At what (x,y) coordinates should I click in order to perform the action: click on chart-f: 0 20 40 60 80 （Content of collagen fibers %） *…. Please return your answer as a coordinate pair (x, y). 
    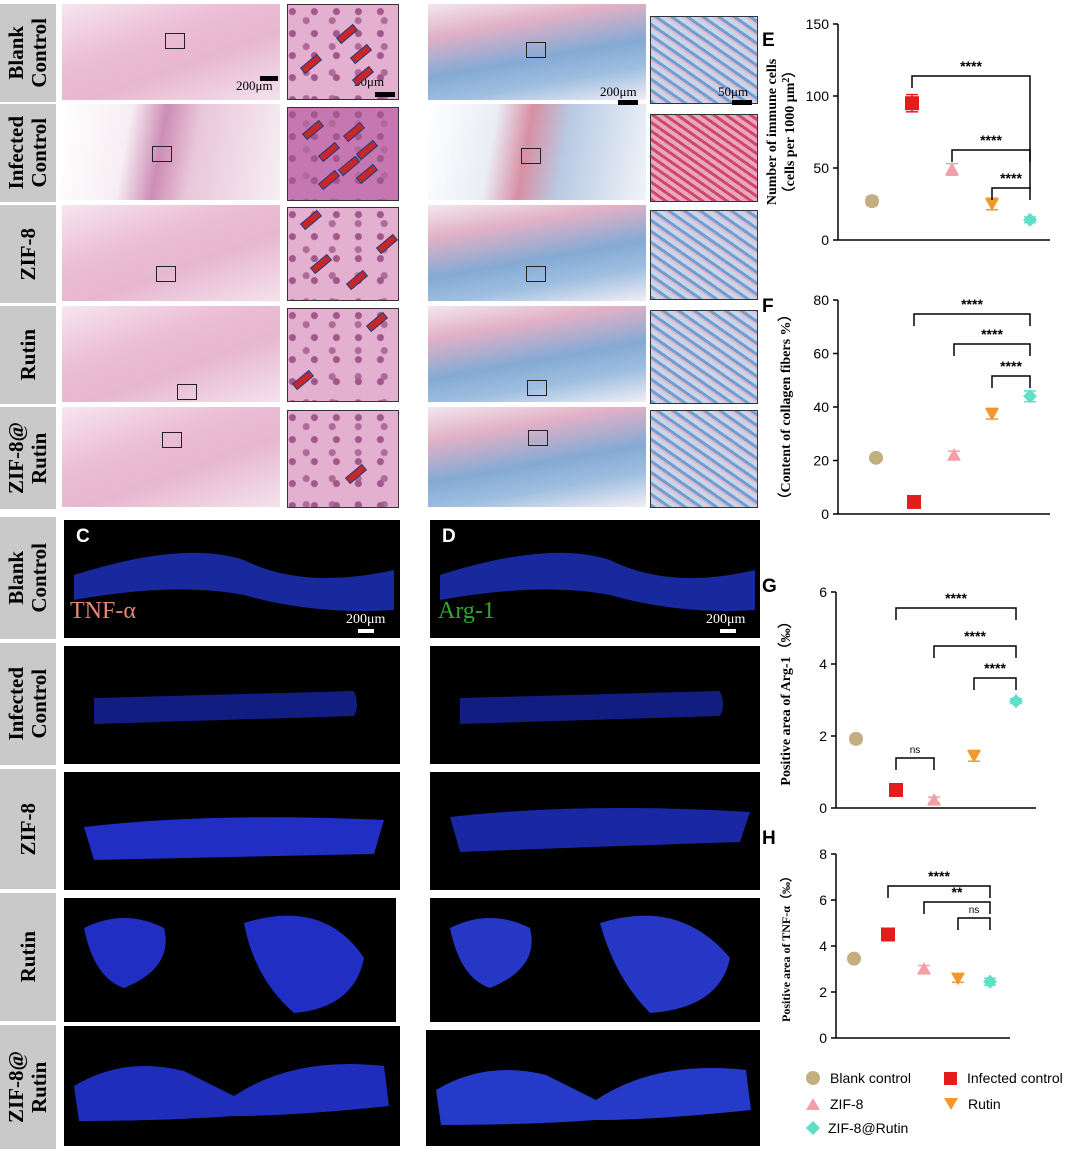
    Looking at the image, I should click on (914, 407).